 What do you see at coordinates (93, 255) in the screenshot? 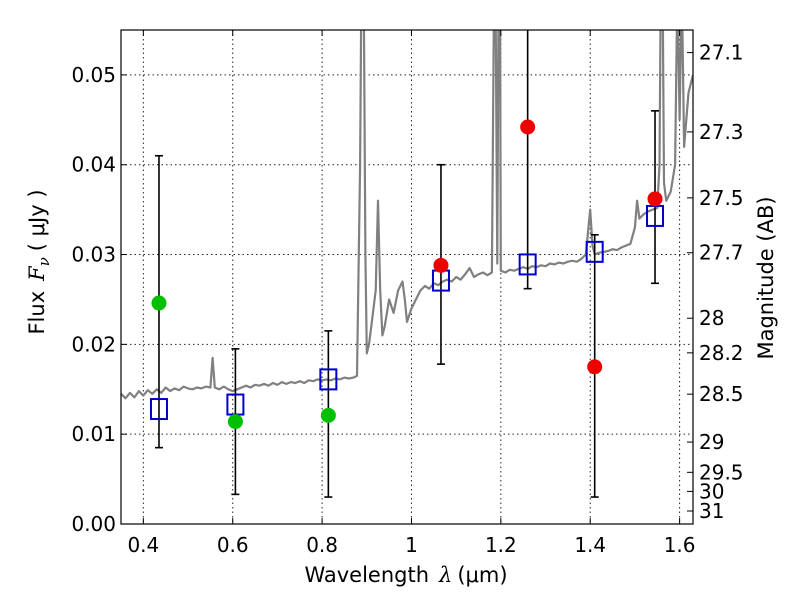
I see `y-tick-label: 0.03` at bounding box center [93, 255].